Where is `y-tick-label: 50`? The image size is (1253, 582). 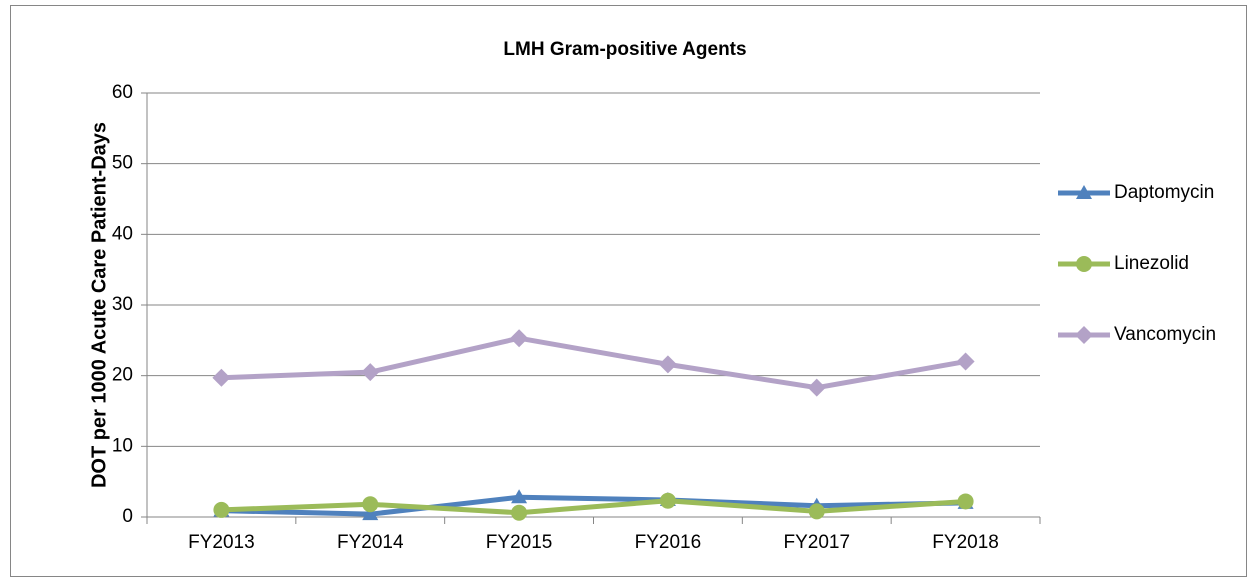 y-tick-label: 50 is located at coordinates (122, 163).